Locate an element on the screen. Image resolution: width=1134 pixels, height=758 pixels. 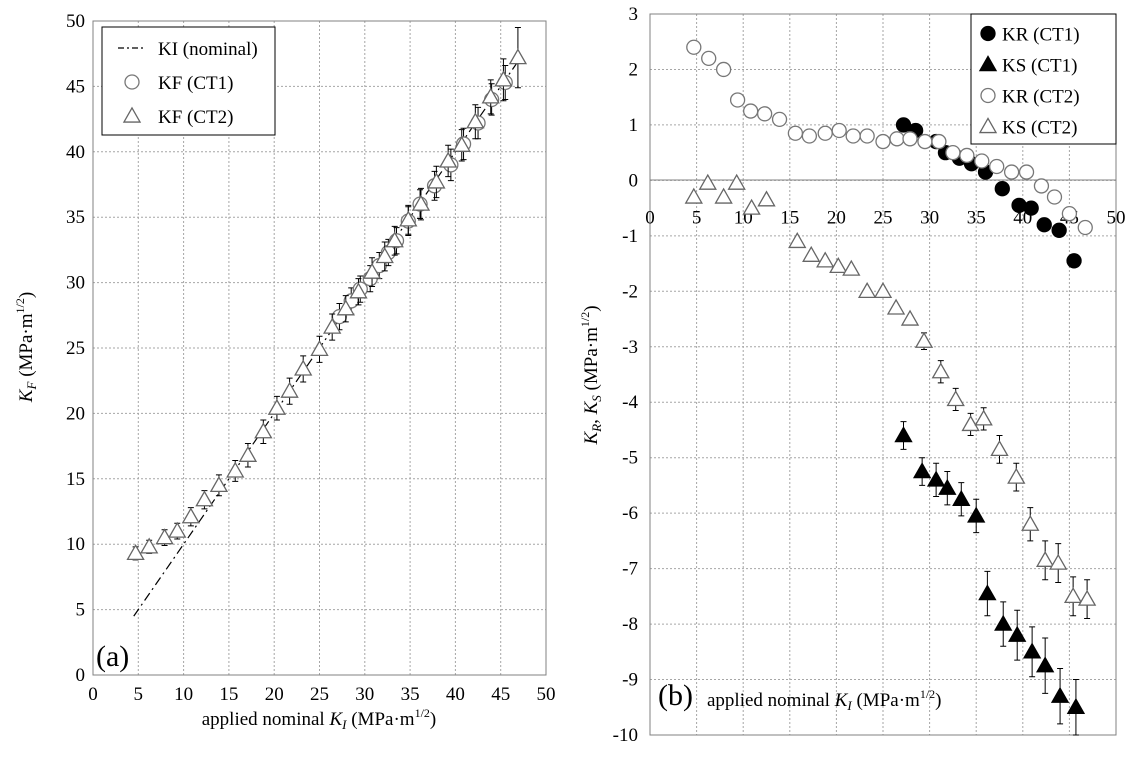
x-tick-label: 35 is located at coordinates (976, 217).